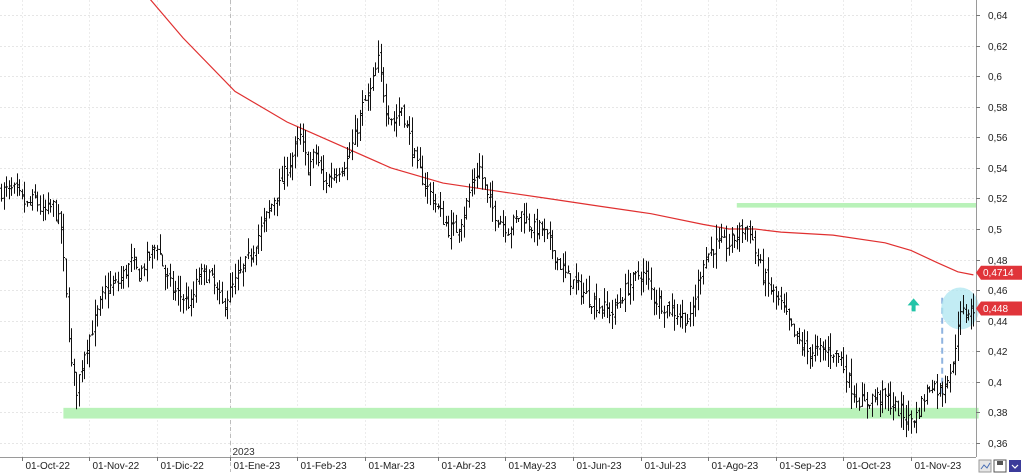  I want to click on x-tick-label: 01-Jun-23, so click(599, 466).